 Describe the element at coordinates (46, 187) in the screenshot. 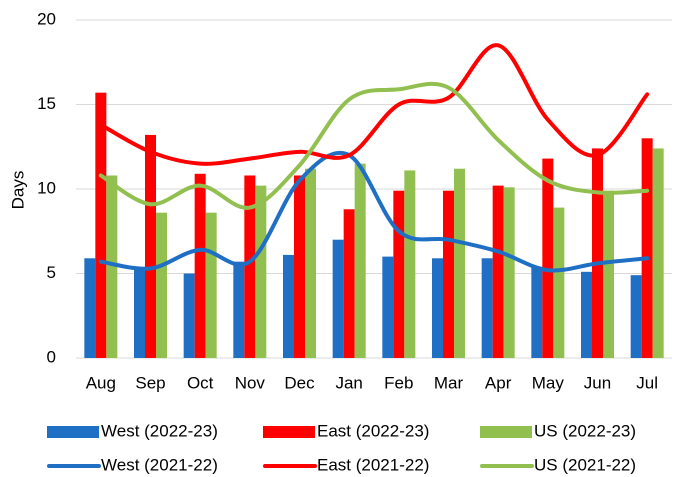

I see `y-tick-label: 10` at that location.